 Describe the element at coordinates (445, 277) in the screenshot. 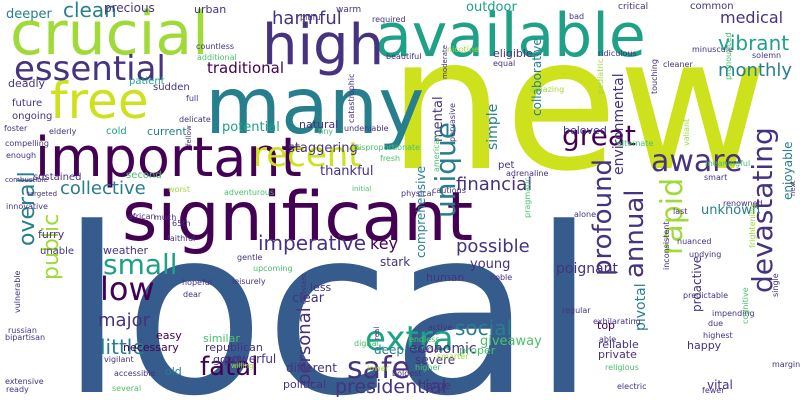

I see `cloud-word: human` at that location.